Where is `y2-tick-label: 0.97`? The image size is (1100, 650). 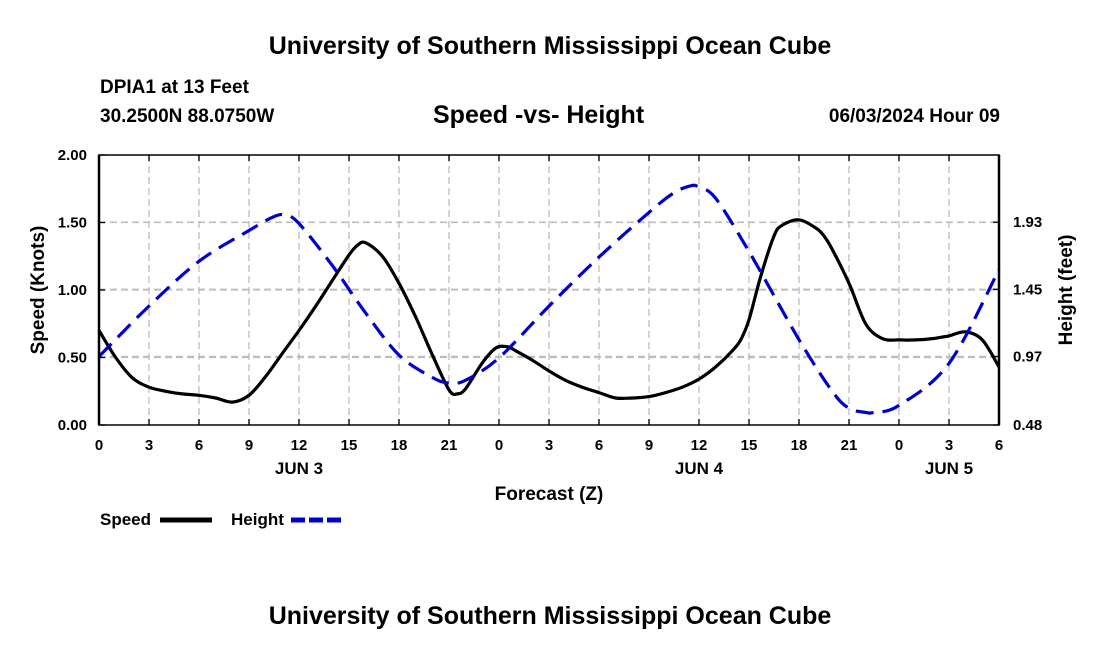 y2-tick-label: 0.97 is located at coordinates (1027, 356).